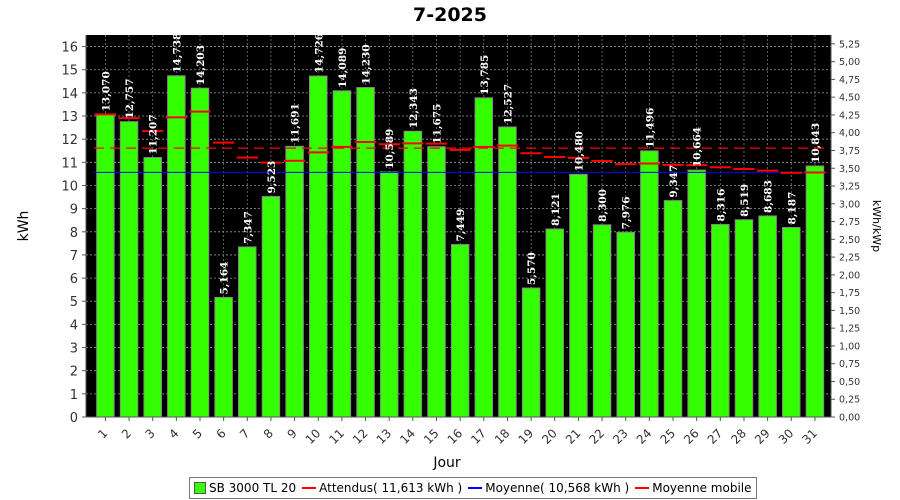  I want to click on data-label: 10,843, so click(816, 143).